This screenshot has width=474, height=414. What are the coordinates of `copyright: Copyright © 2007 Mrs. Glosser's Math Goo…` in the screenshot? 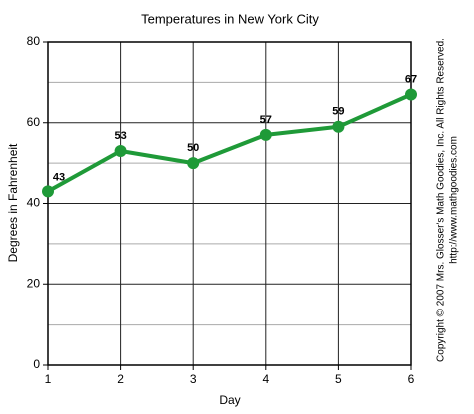 It's located at (441, 200).